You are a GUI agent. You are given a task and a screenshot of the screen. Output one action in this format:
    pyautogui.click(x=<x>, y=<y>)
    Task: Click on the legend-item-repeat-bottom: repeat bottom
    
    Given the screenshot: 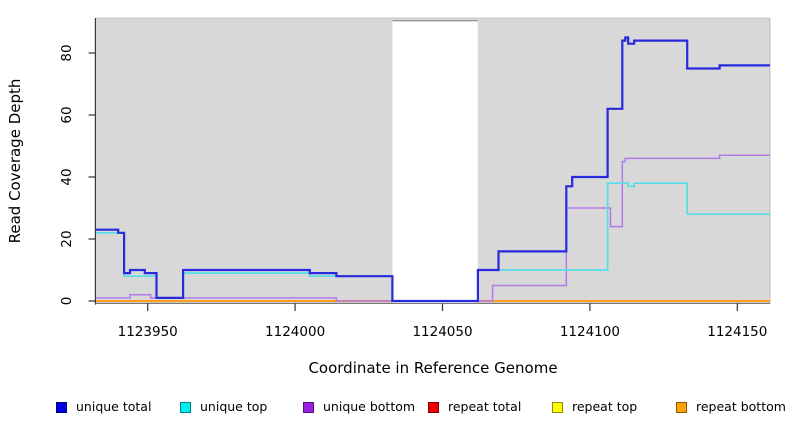 What is the action you would take?
    pyautogui.click(x=731, y=407)
    